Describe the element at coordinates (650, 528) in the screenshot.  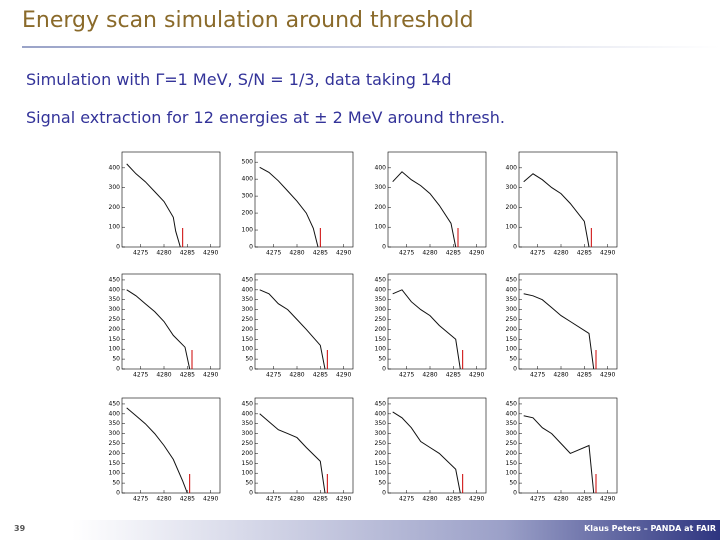
I see `footer-author: Klaus Peters – PANDA at FAIR` at that location.